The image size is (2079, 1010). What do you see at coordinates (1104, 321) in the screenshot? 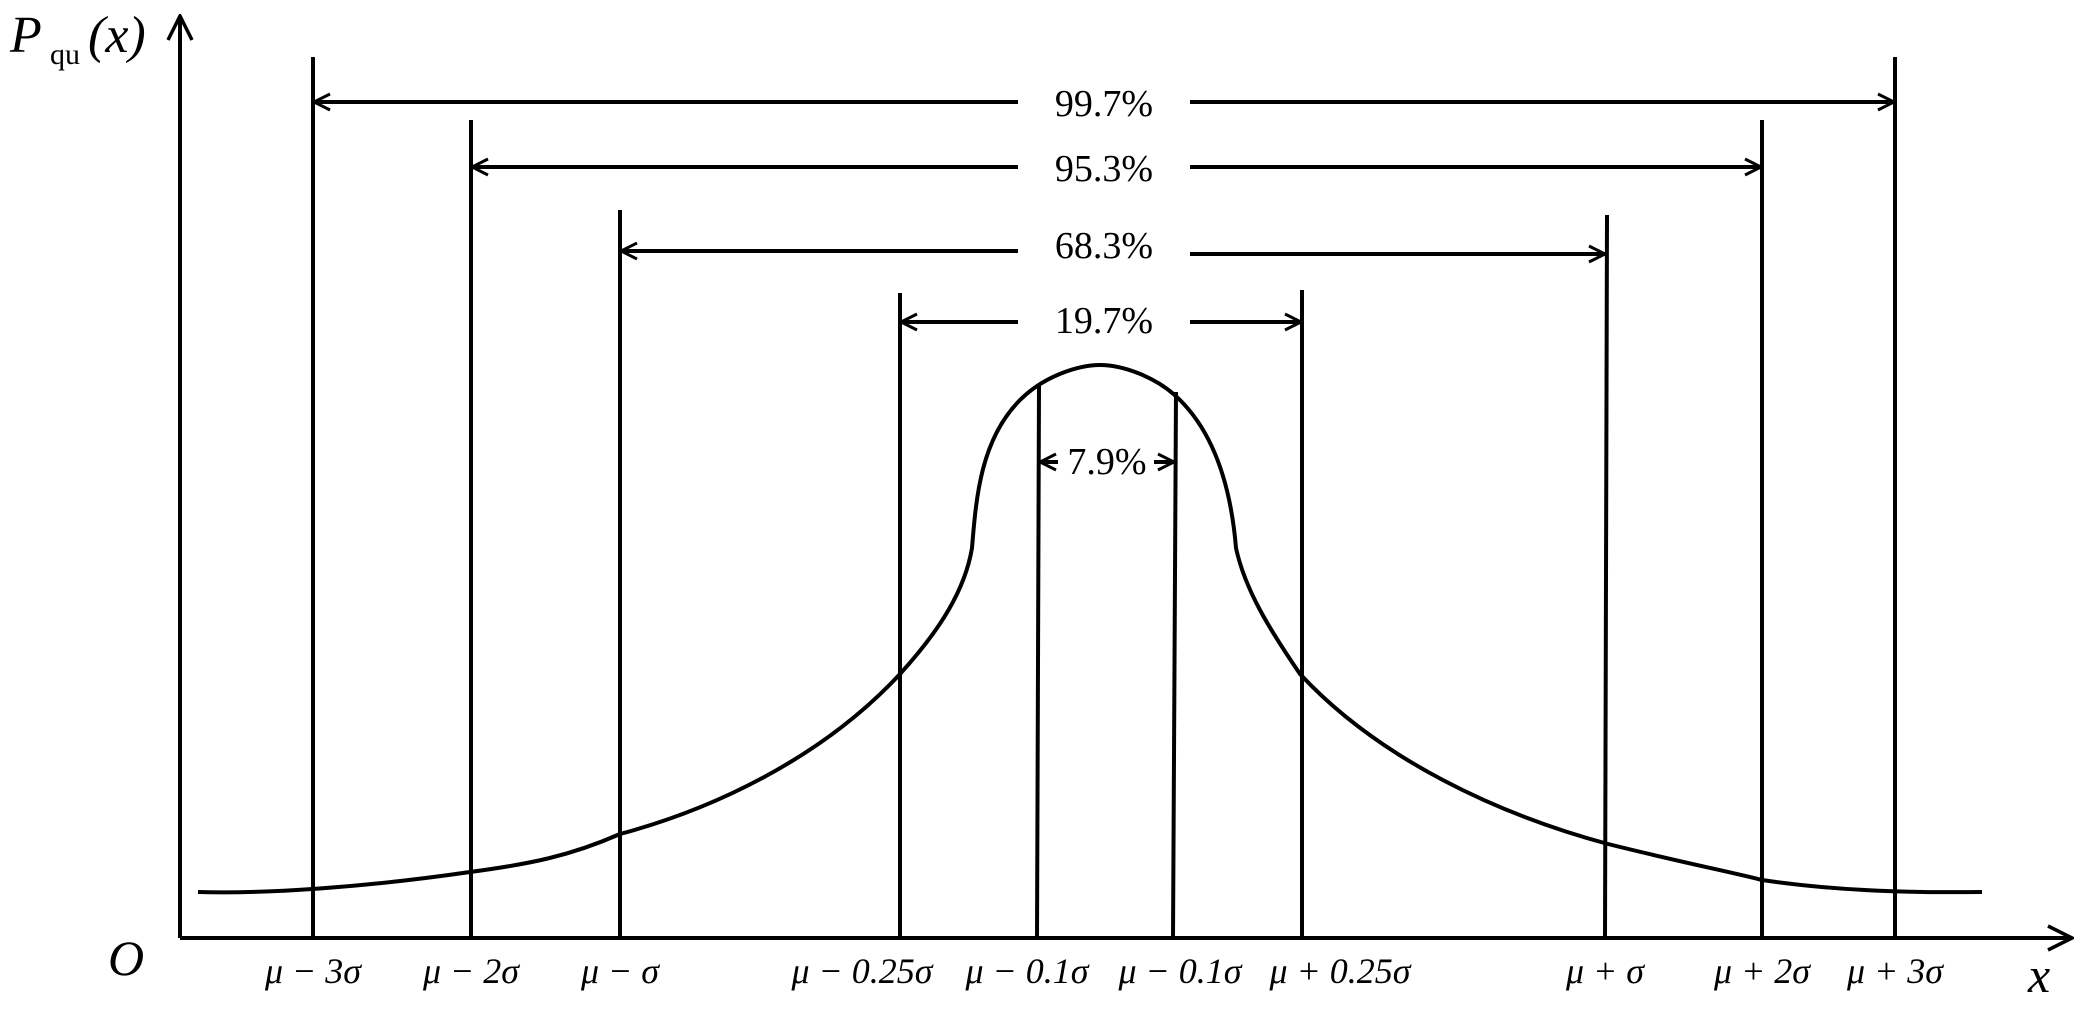
I see `label-197: 19.7%` at bounding box center [1104, 321].